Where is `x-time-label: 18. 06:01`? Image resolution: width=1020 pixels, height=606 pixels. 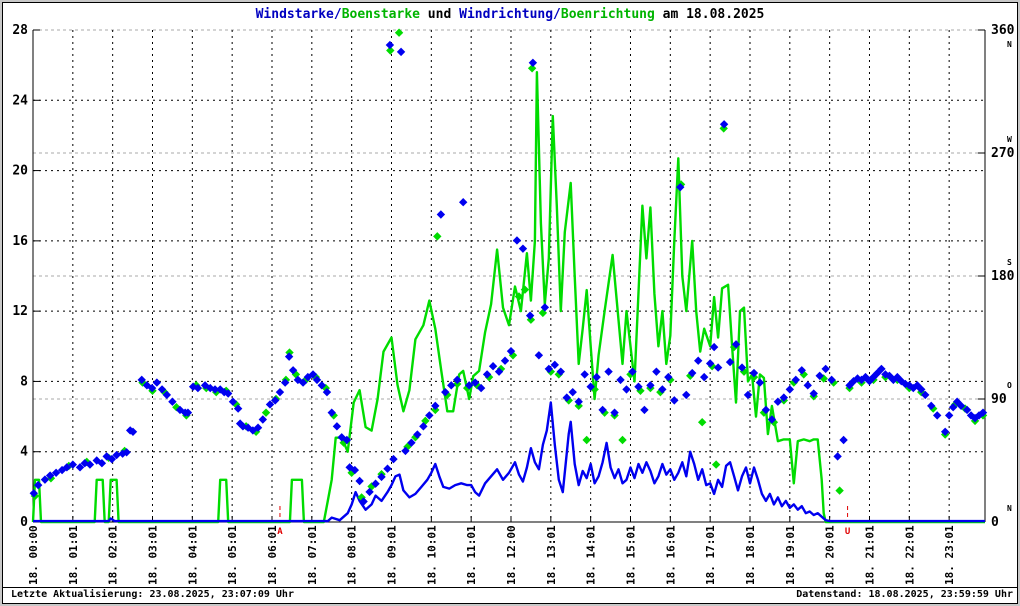
x-time-label: 18. 06:01 is located at coordinates (272, 555).